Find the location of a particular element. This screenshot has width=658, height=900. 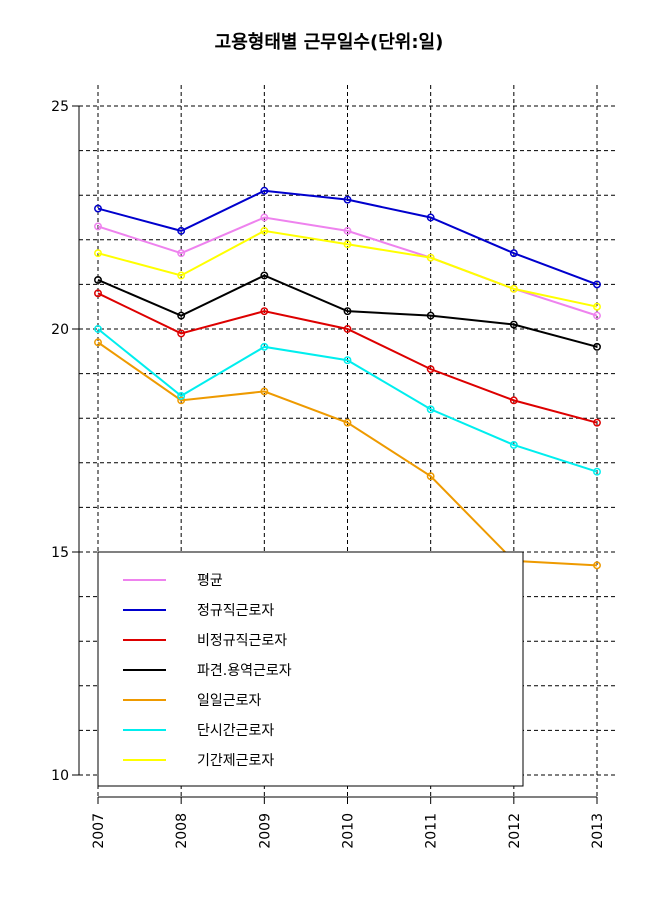

legend-label: 정규직근로자 is located at coordinates (235, 611).